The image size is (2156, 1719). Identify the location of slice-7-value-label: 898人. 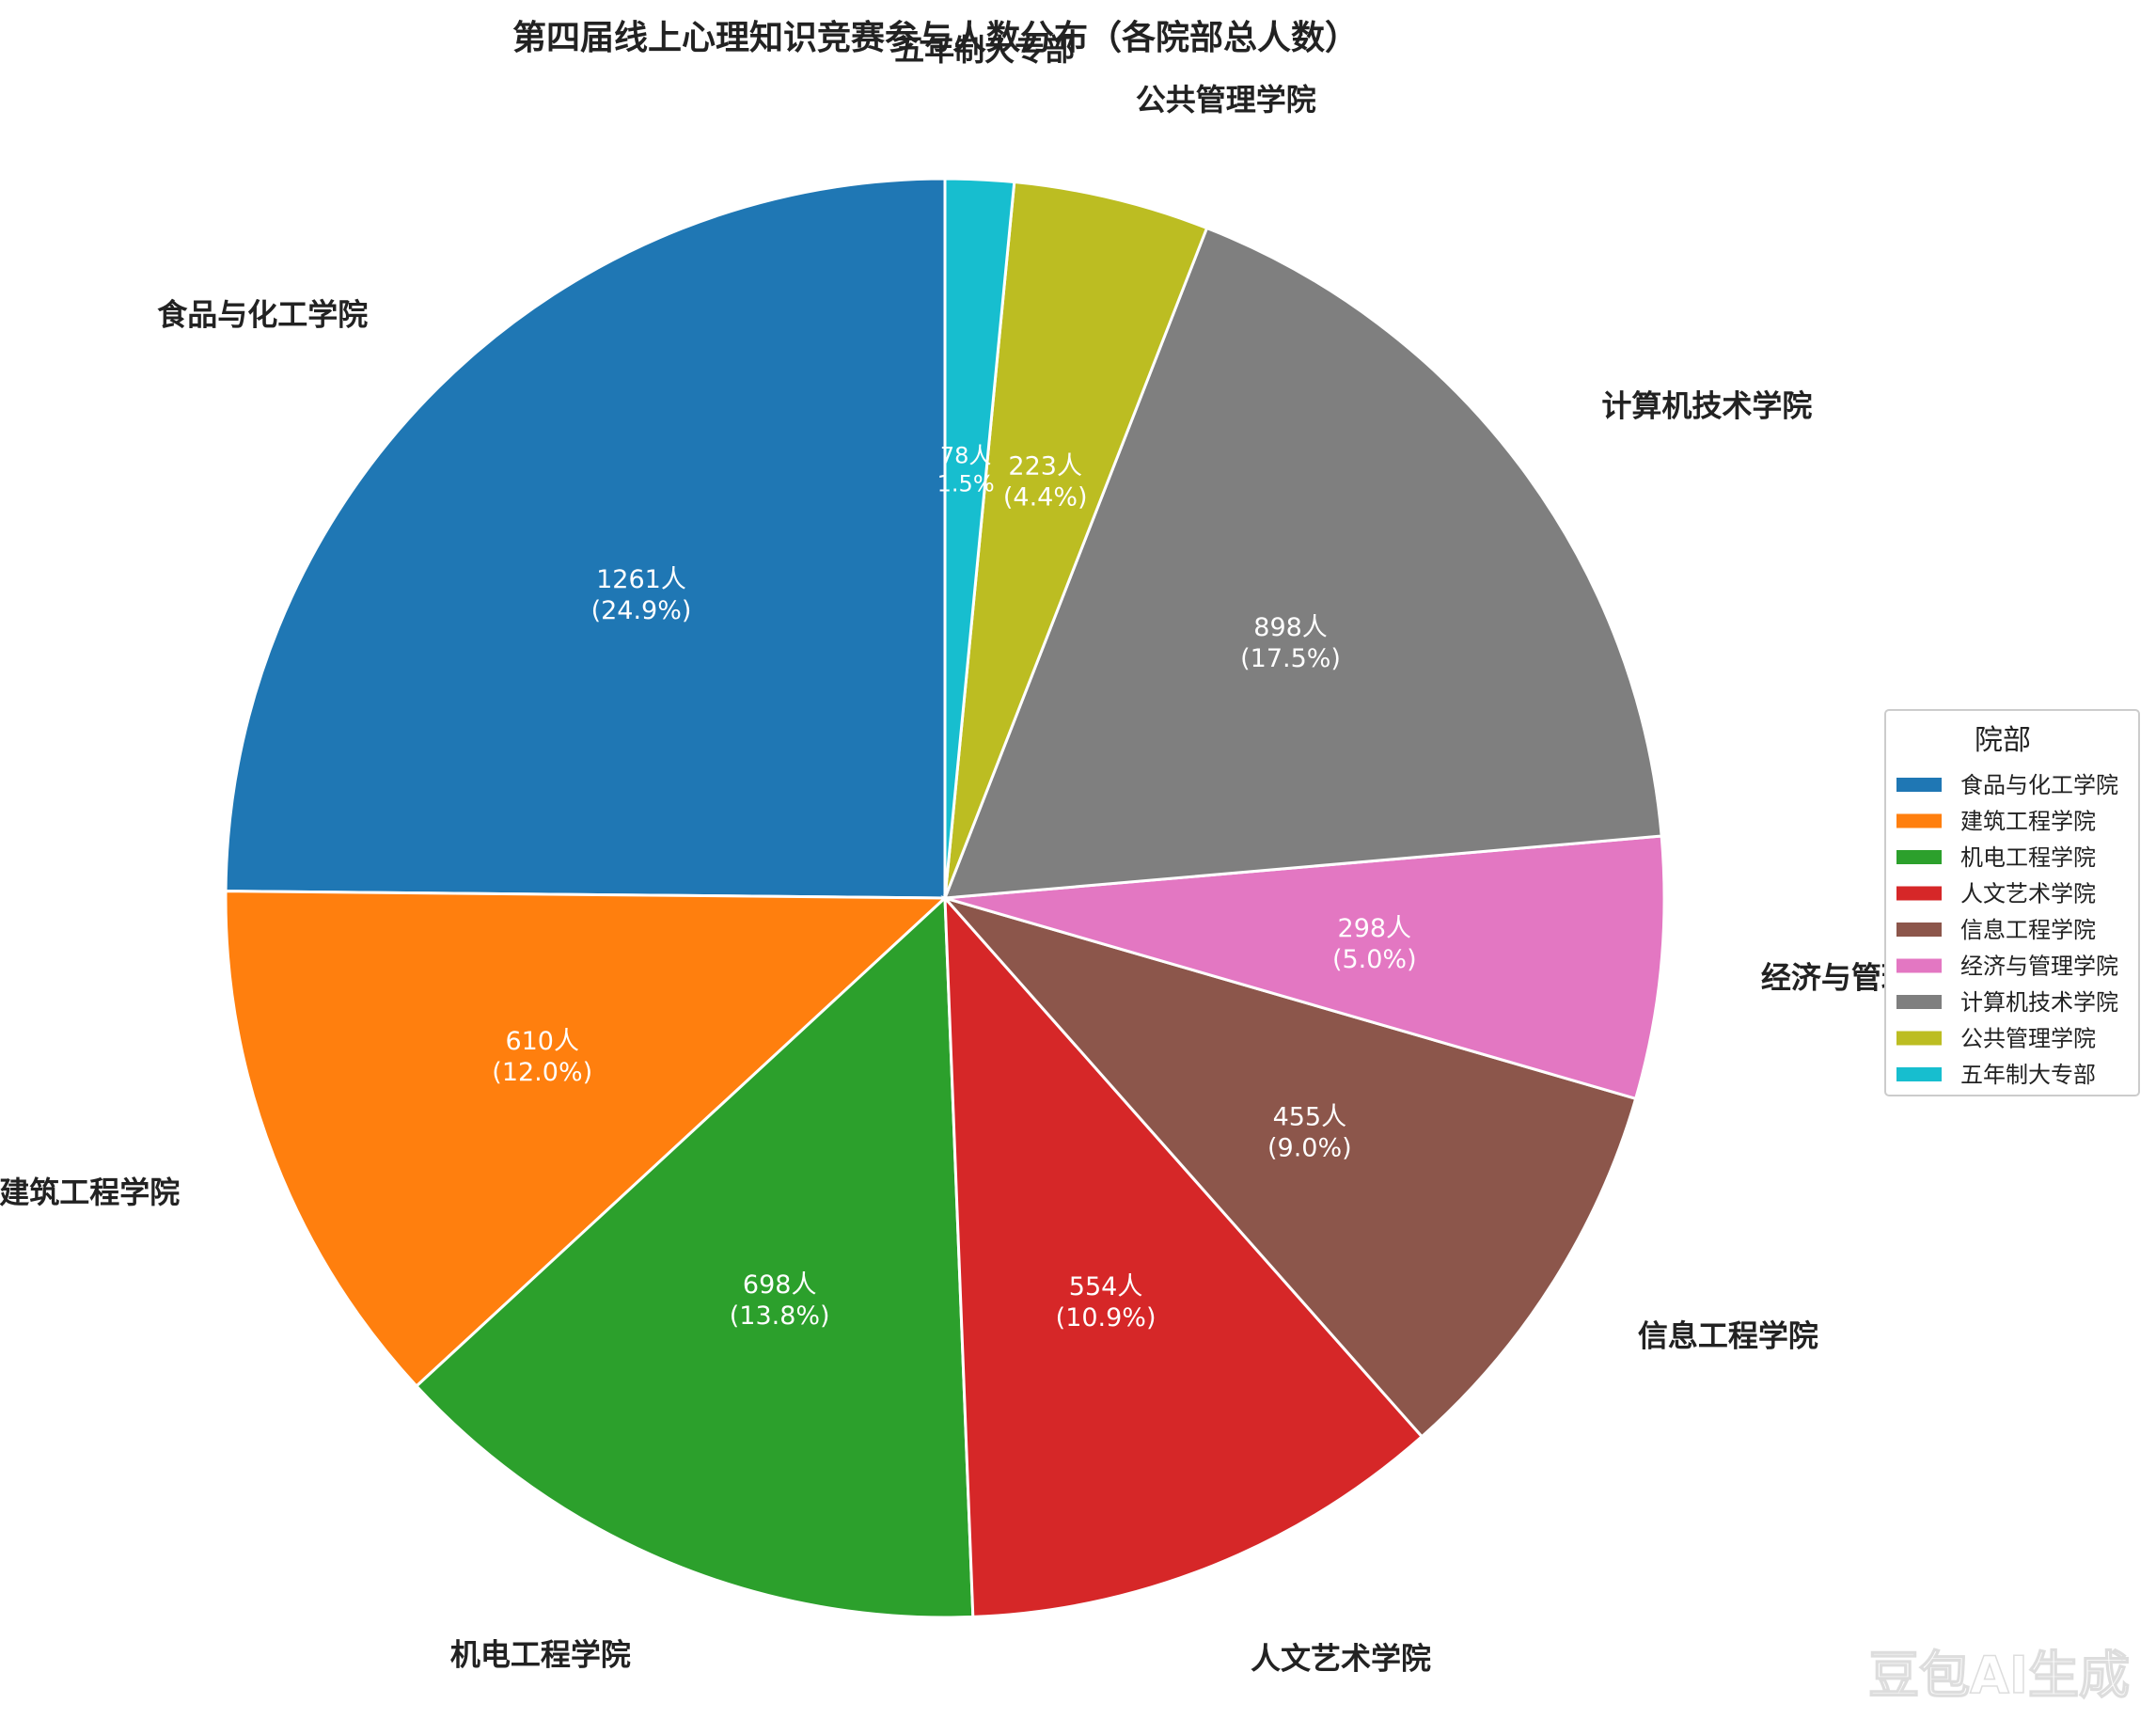
(1290, 628).